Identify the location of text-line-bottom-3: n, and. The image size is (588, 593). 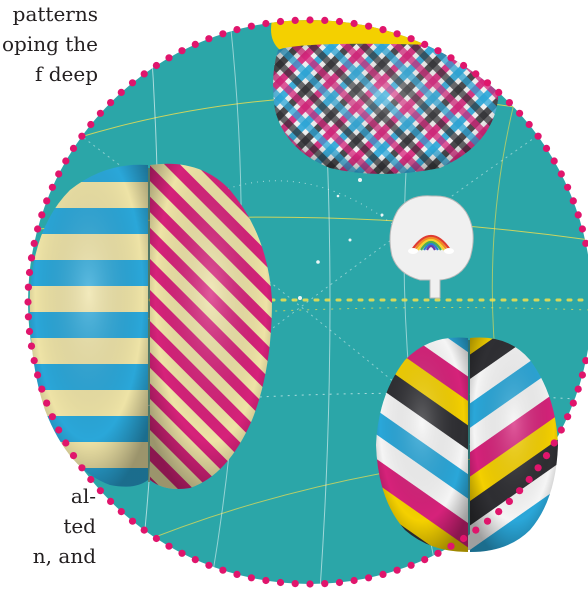
(64, 556).